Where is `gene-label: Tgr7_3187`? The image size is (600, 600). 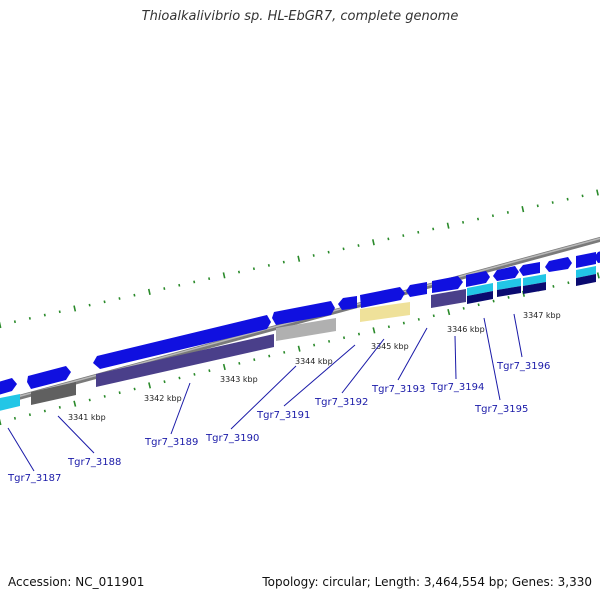
gene-label: Tgr7_3187 is located at coordinates (34, 478).